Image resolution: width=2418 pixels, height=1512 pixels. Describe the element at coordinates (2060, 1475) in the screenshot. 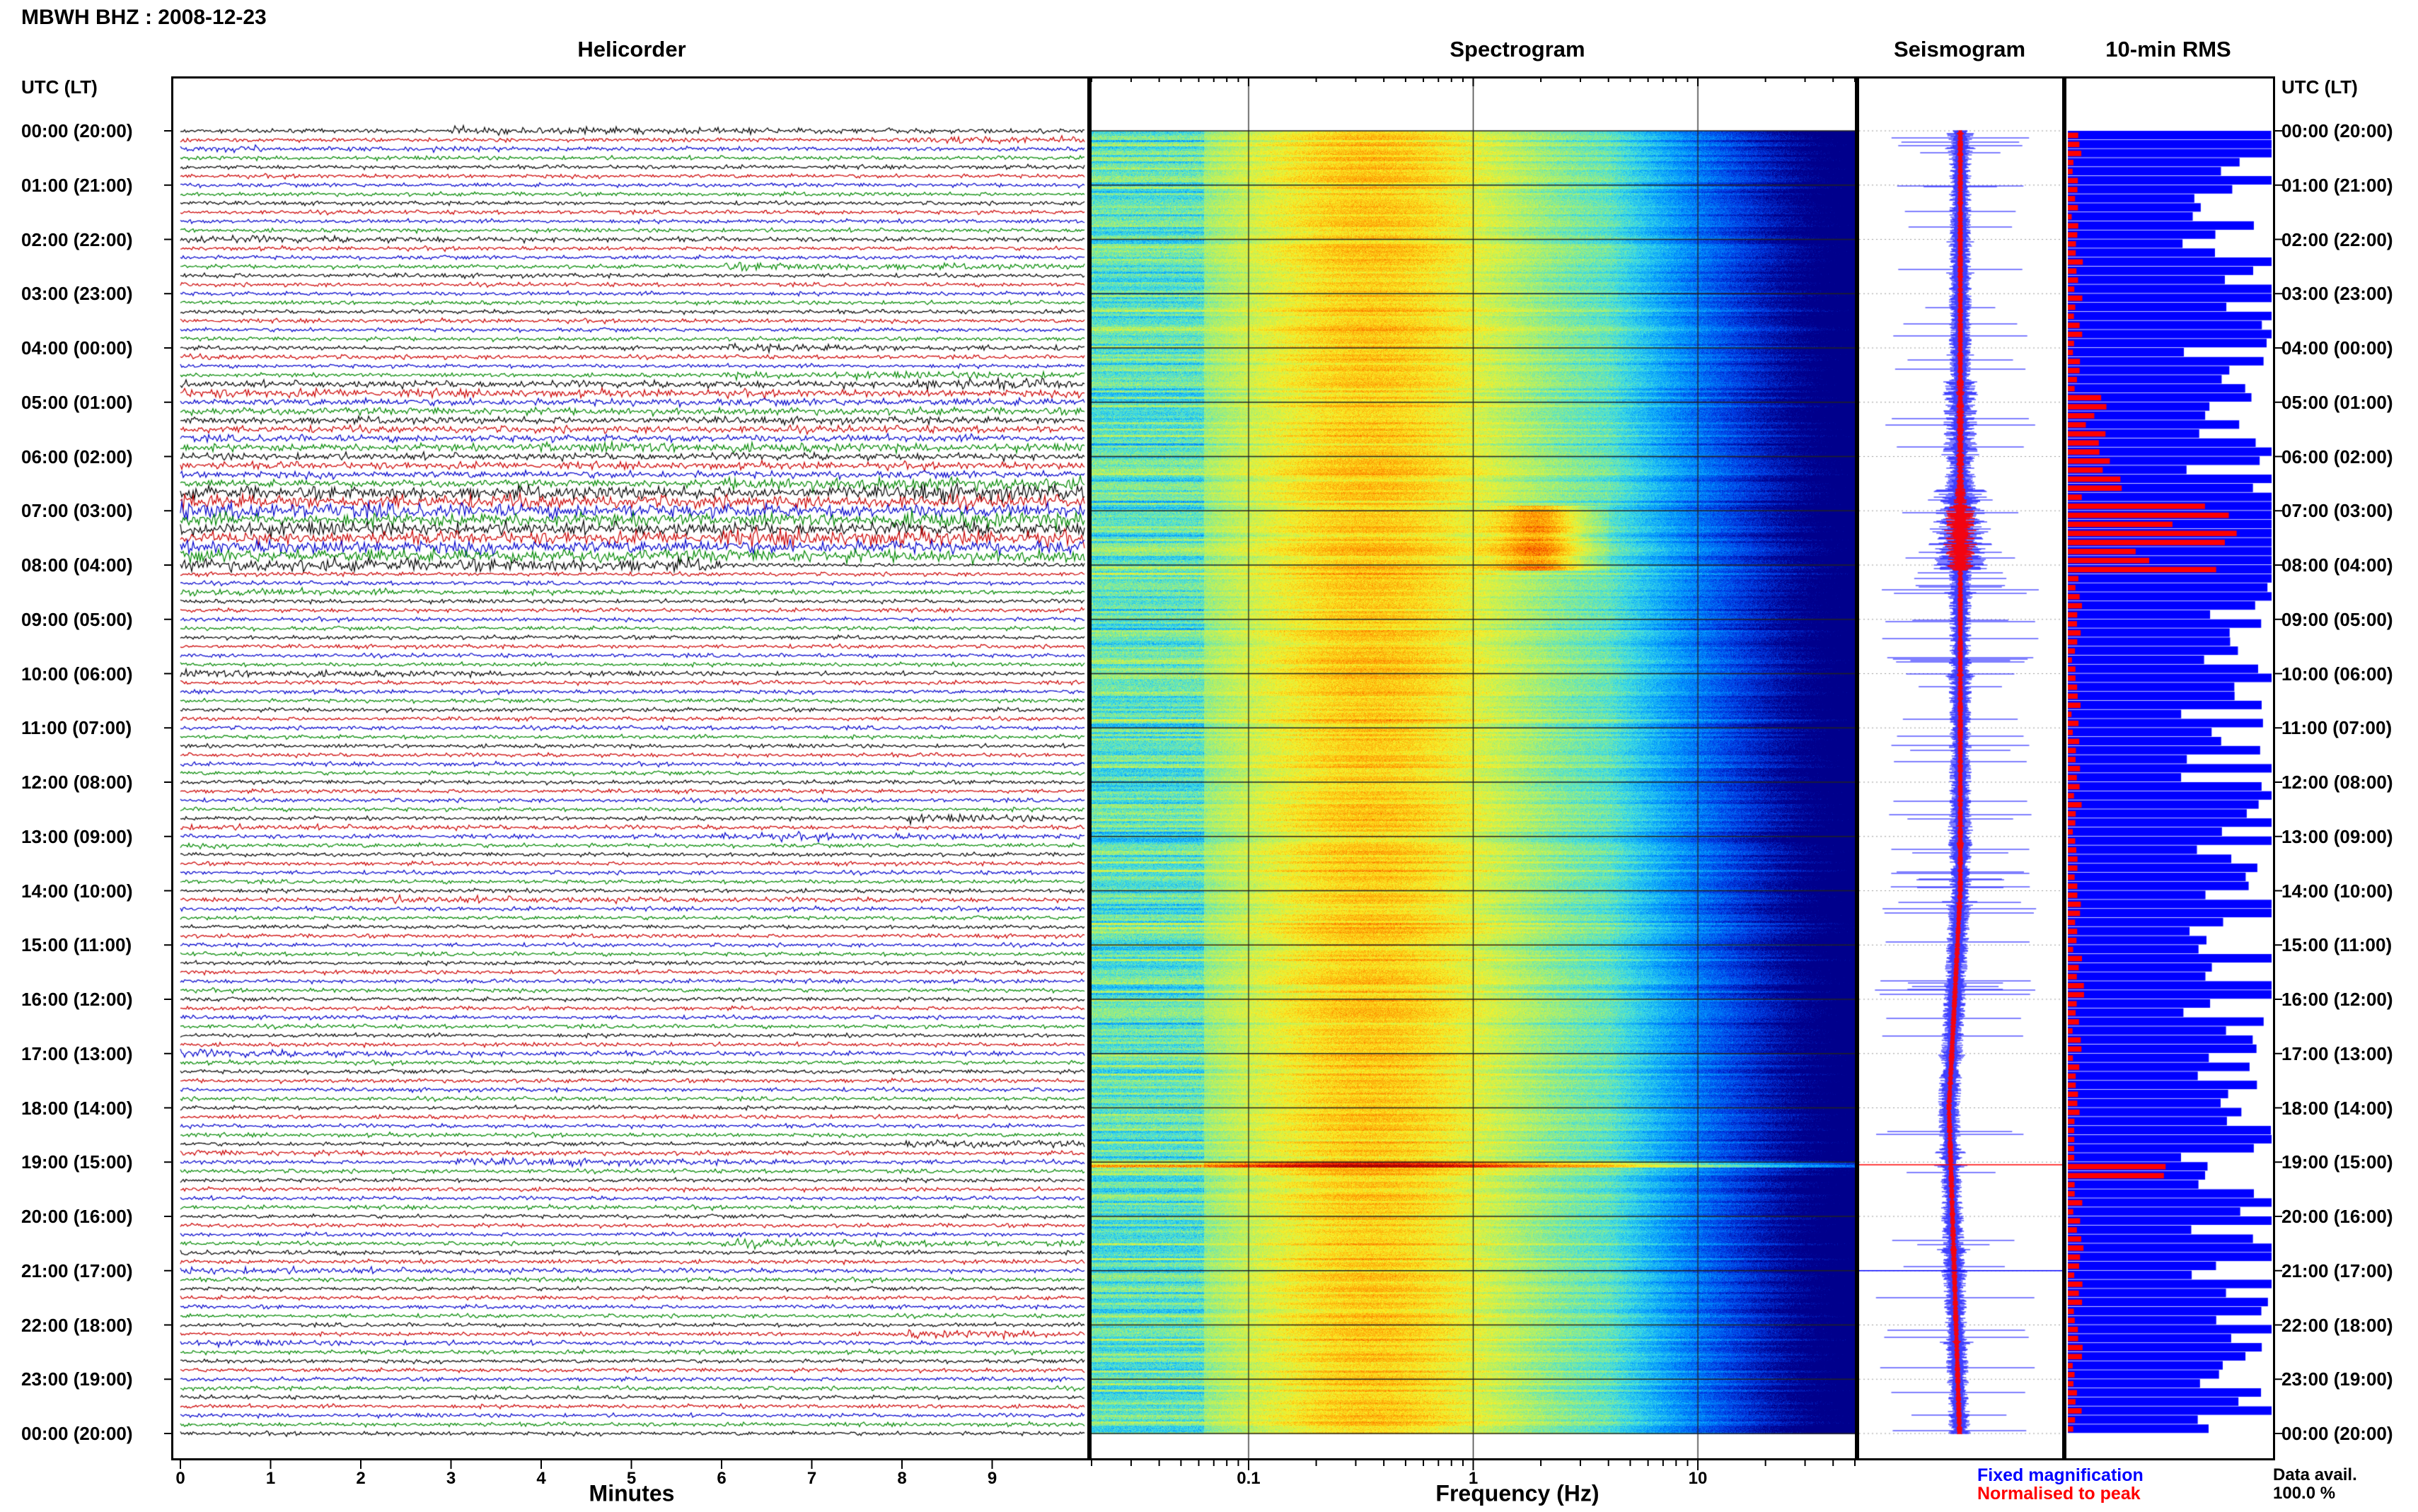

I see `legend-fixed-magnification: Fixed magnification` at that location.